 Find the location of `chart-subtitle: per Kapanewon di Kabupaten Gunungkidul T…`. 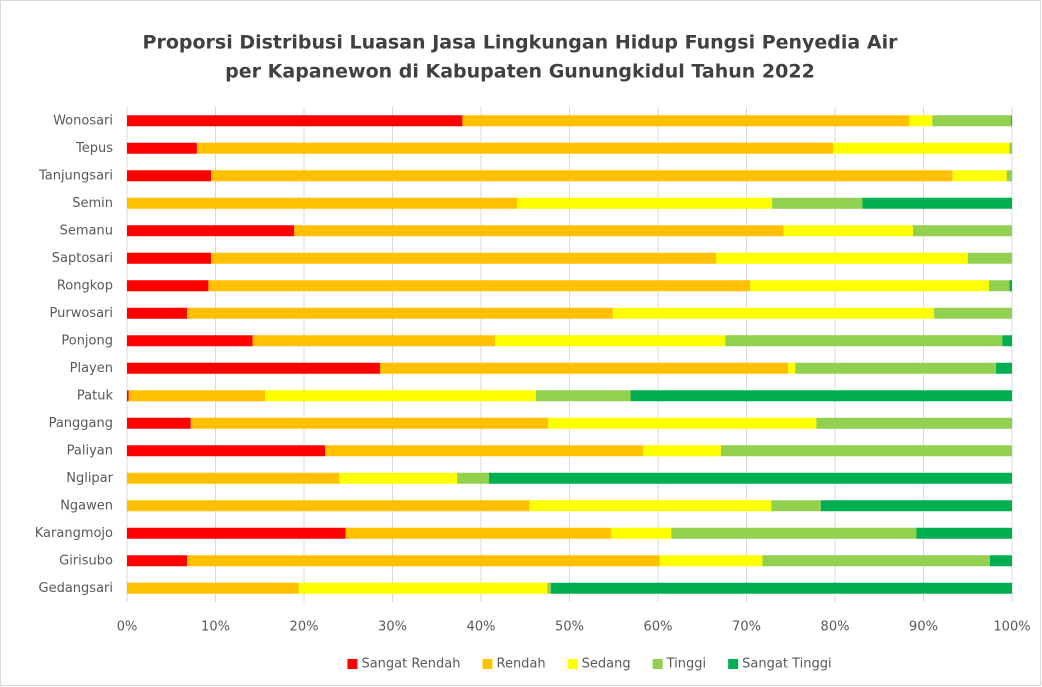

chart-subtitle: per Kapanewon di Kabupaten Gunungkidul T… is located at coordinates (520, 72).